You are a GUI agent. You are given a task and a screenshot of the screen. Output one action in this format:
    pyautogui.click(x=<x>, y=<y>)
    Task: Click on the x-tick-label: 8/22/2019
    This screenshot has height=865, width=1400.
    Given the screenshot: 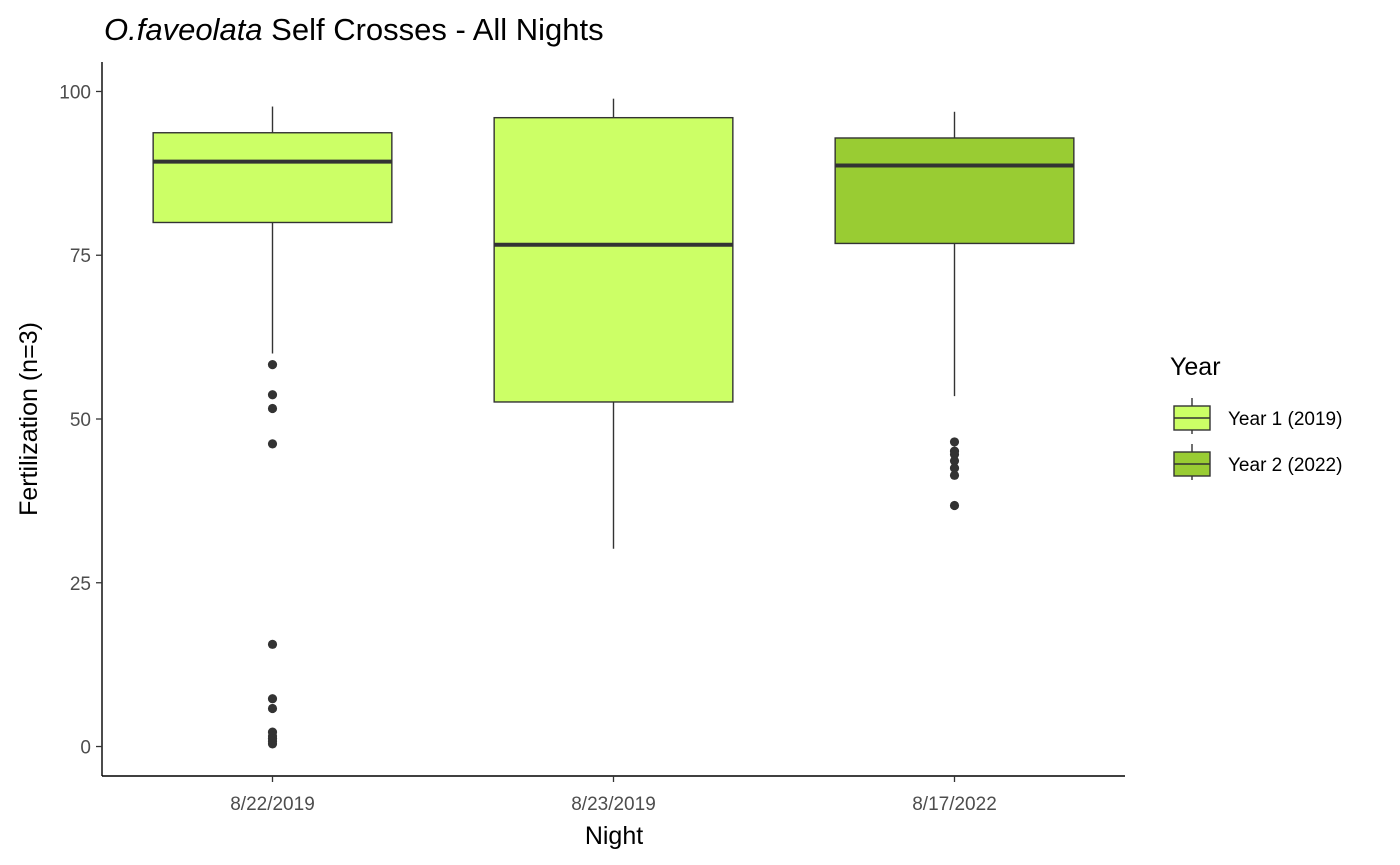 What is the action you would take?
    pyautogui.click(x=272, y=804)
    